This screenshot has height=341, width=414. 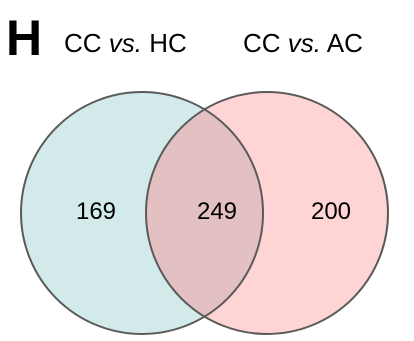 What do you see at coordinates (24, 38) in the screenshot?
I see `panel-letter: H` at bounding box center [24, 38].